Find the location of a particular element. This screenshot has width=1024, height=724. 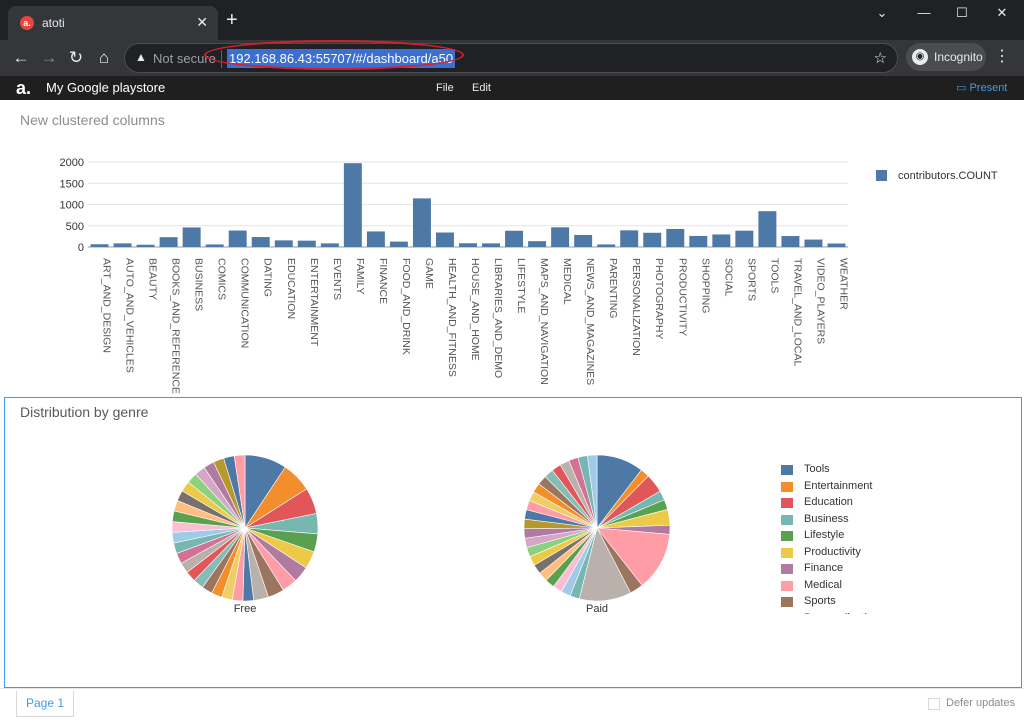

x-tick-label: SHOPPING is located at coordinates (705, 285).